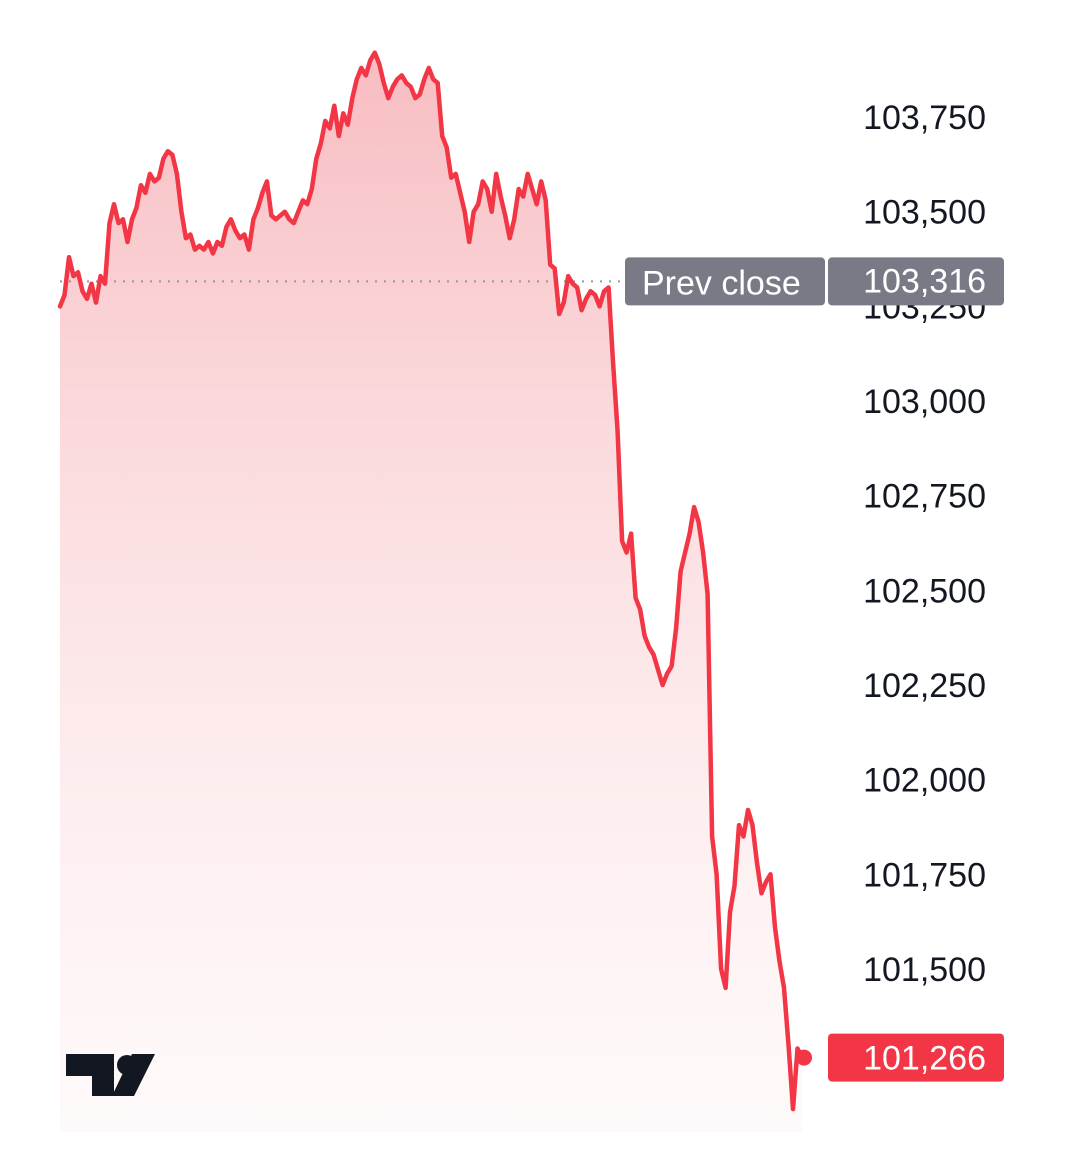 The height and width of the screenshot is (1155, 1080). What do you see at coordinates (924, 402) in the screenshot?
I see `y-tick-label: 103,000` at bounding box center [924, 402].